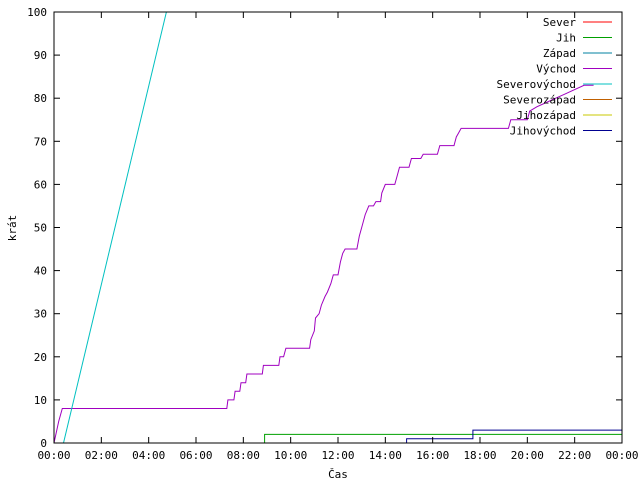 The image size is (640, 480). What do you see at coordinates (40, 55) in the screenshot?
I see `y-tick-label: 90` at bounding box center [40, 55].